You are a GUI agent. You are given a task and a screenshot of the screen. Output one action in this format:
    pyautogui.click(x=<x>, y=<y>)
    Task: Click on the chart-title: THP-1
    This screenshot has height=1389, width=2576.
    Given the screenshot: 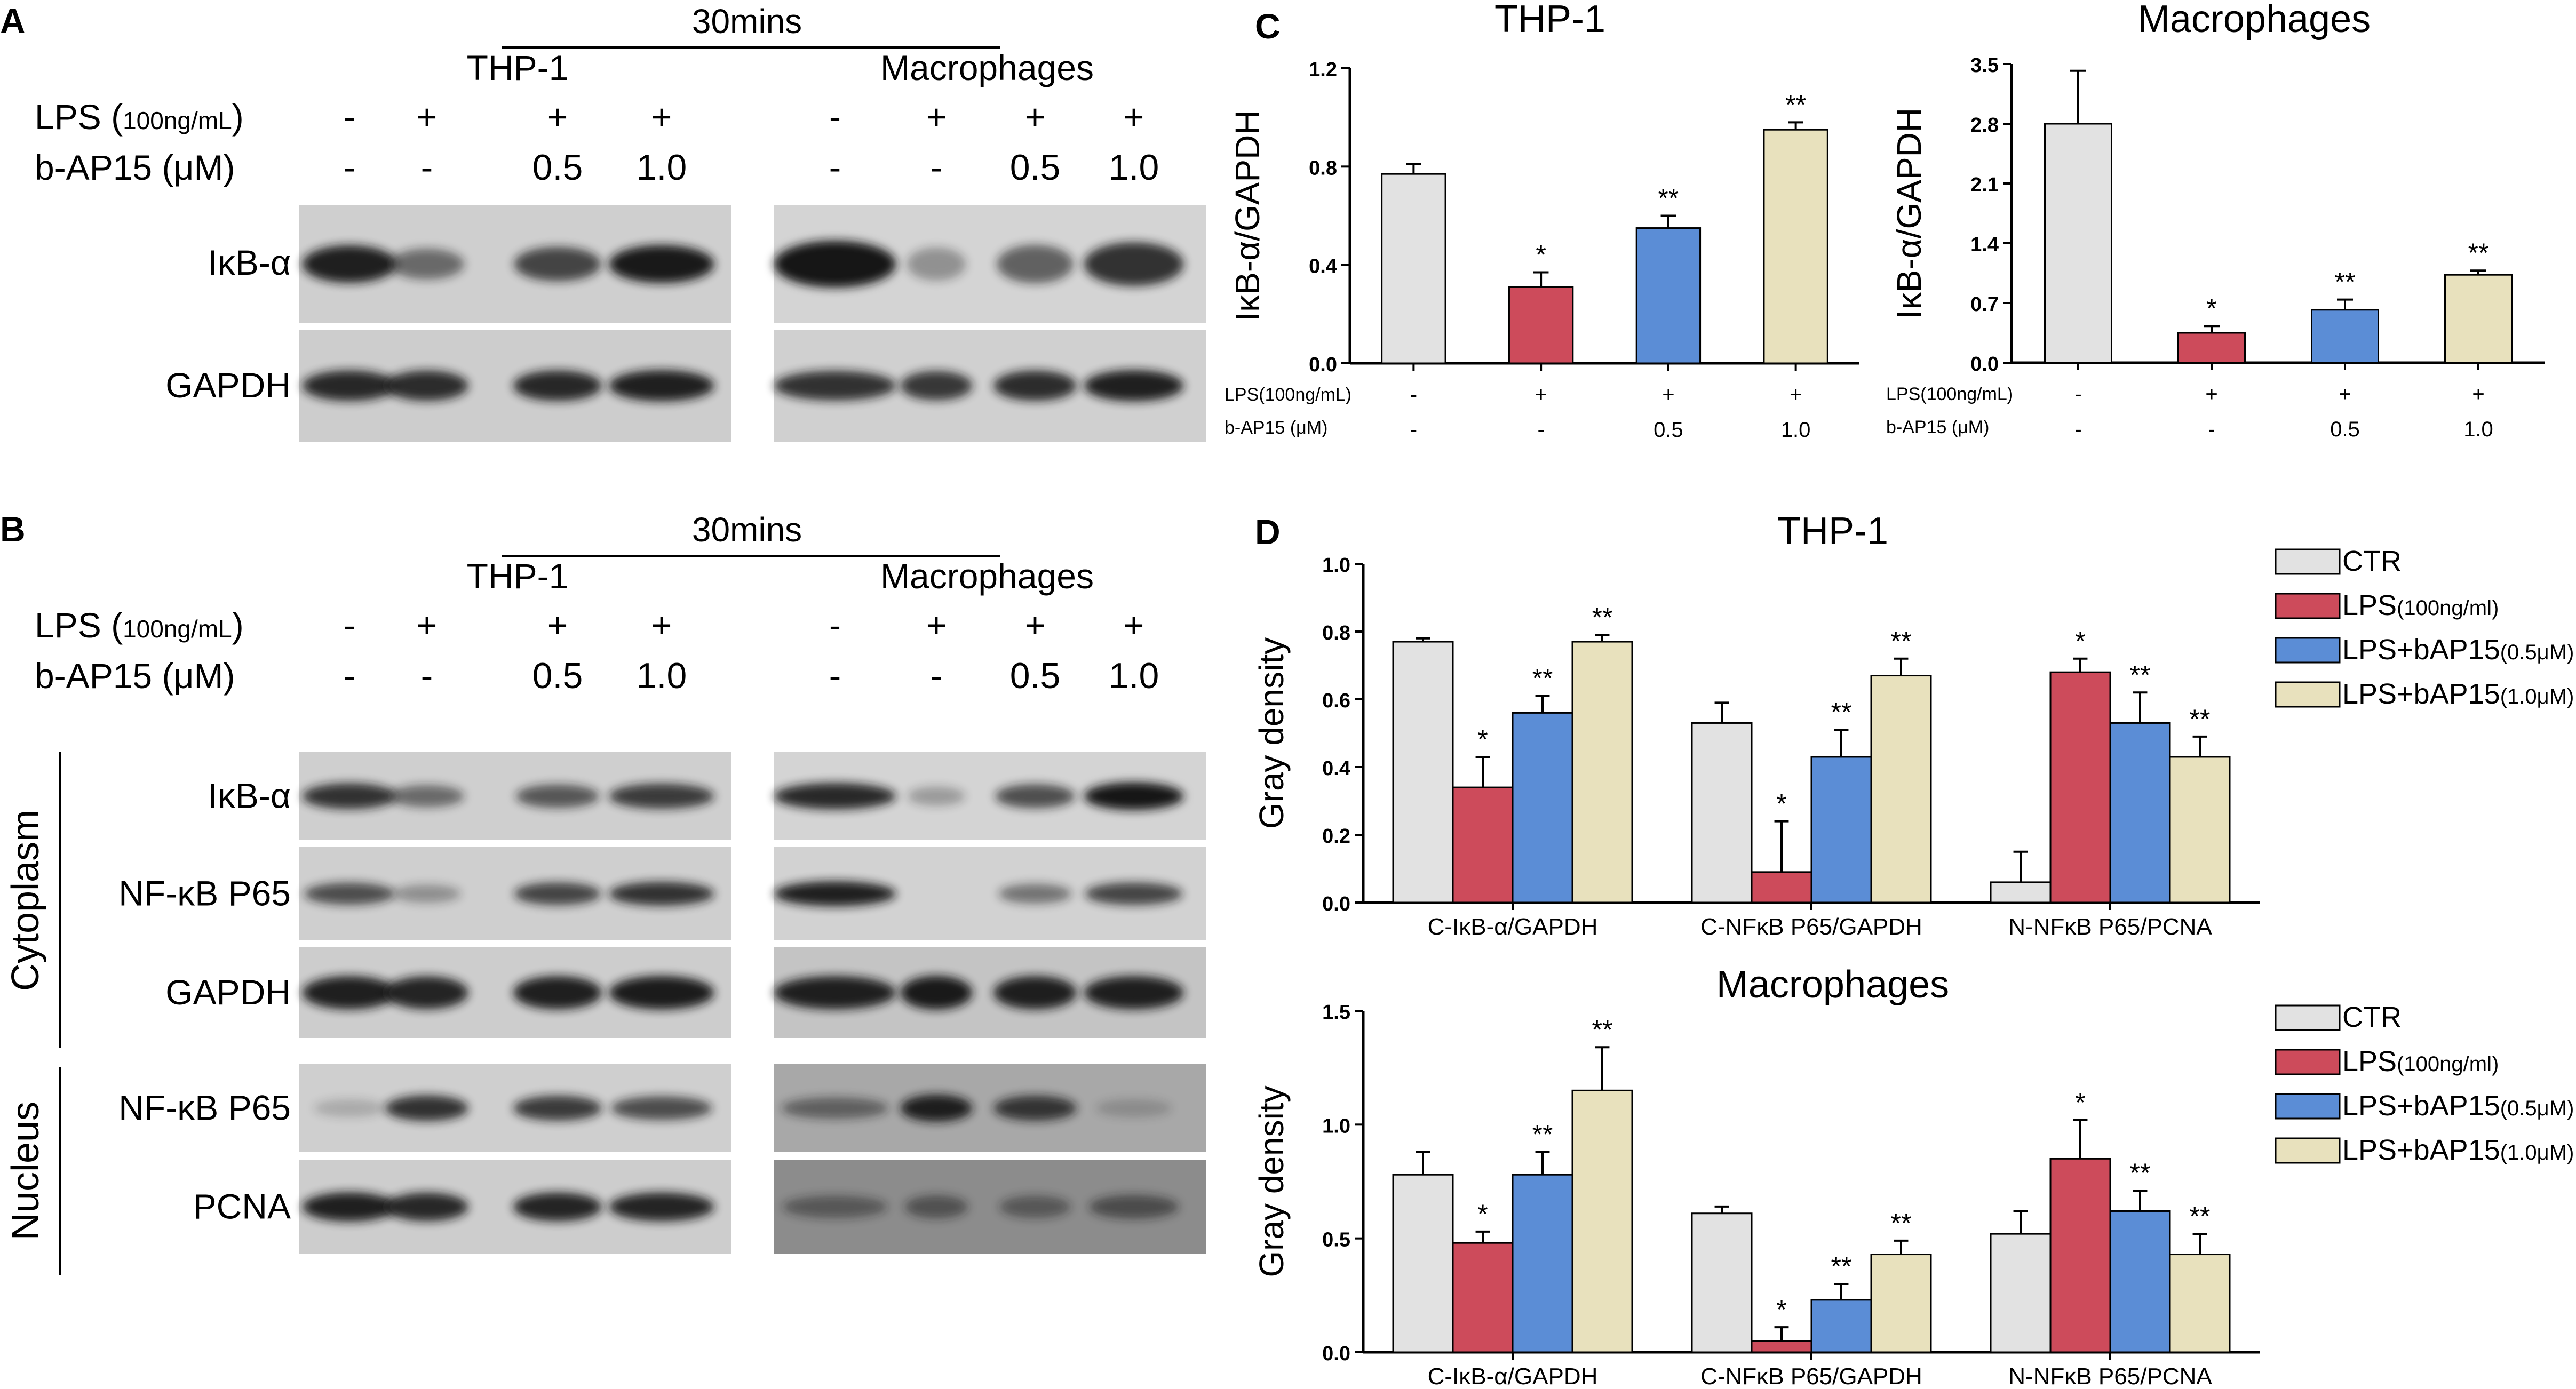 What is the action you would take?
    pyautogui.click(x=1549, y=21)
    